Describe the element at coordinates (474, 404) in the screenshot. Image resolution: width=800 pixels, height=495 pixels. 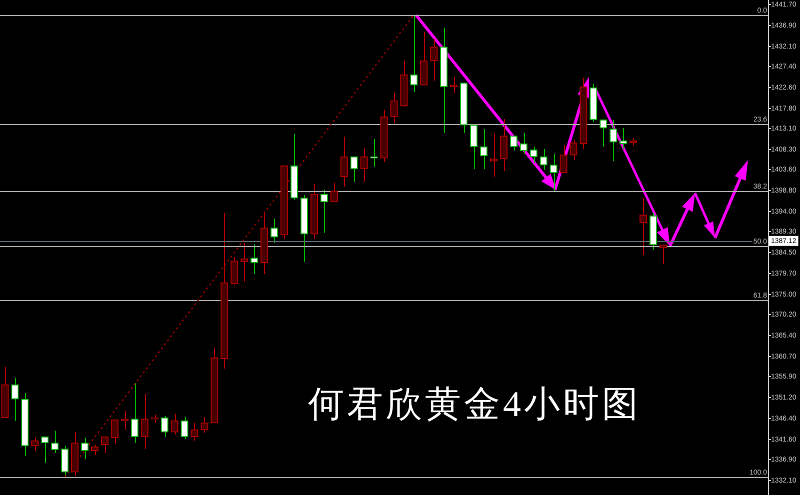
I see `text: 何君欣黄金4小时图` at that location.